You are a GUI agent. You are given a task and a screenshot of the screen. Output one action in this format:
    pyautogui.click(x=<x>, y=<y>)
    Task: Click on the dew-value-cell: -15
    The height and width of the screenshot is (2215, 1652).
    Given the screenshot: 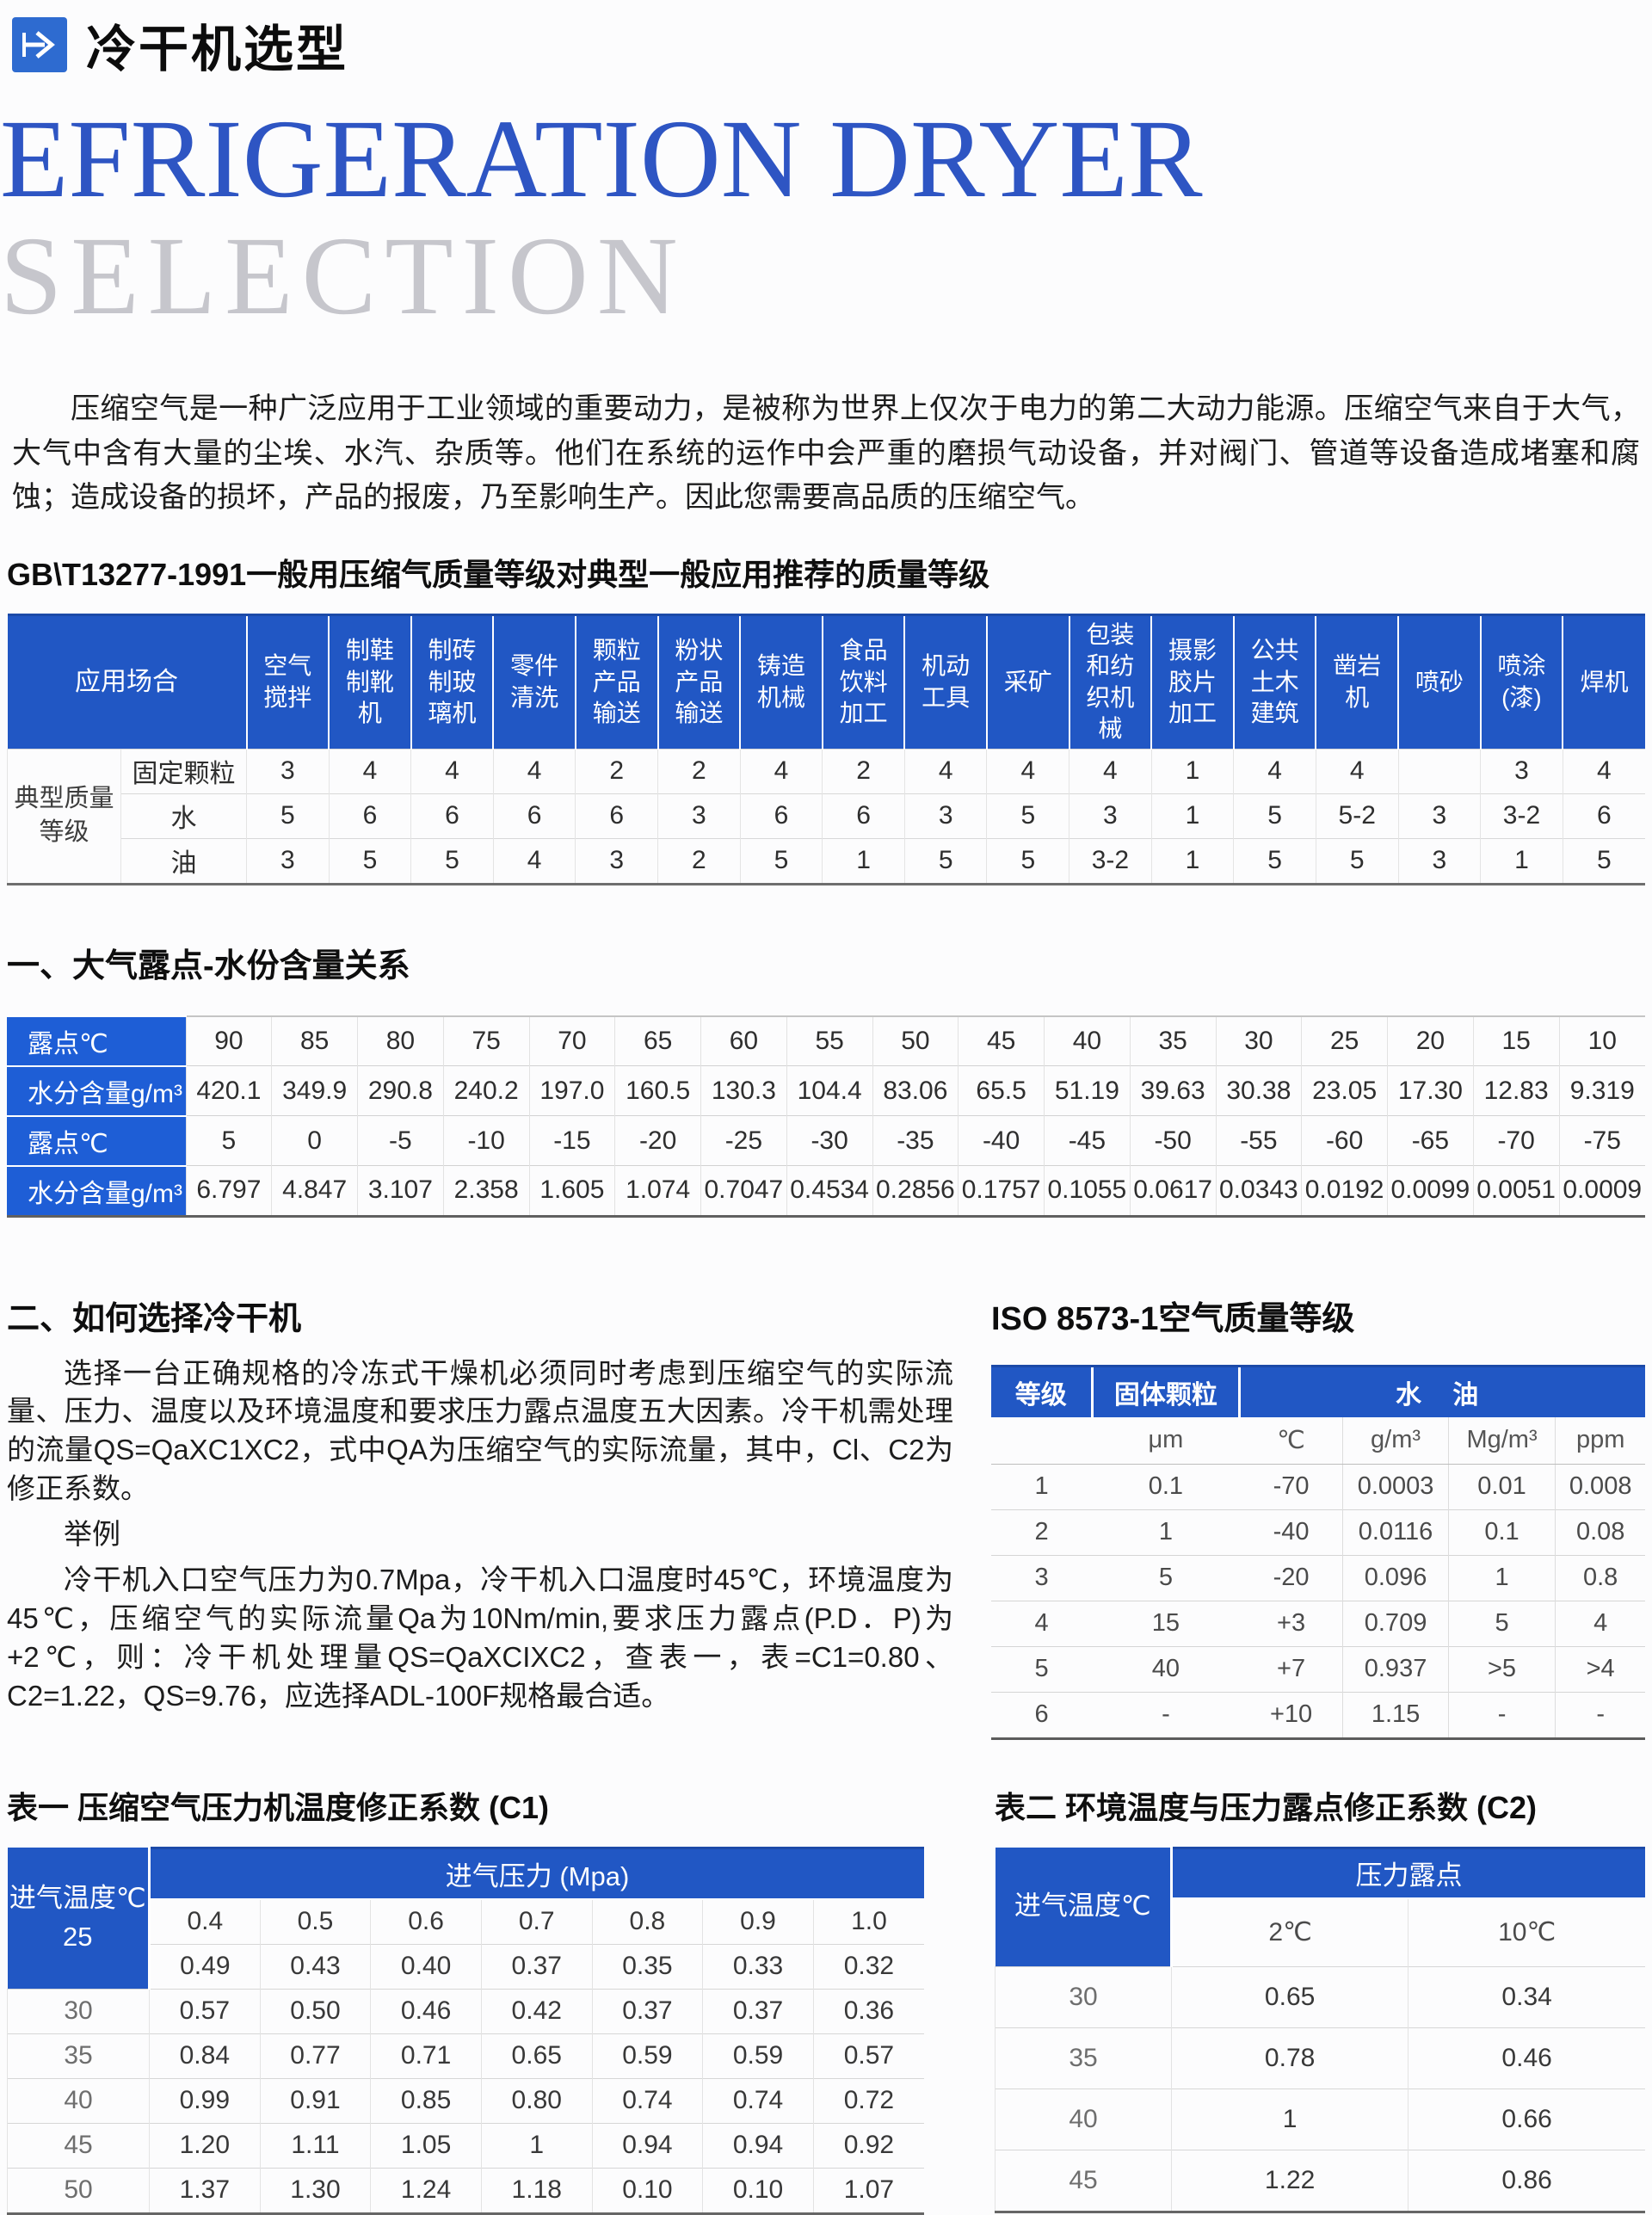 What is the action you would take?
    pyautogui.click(x=571, y=1140)
    